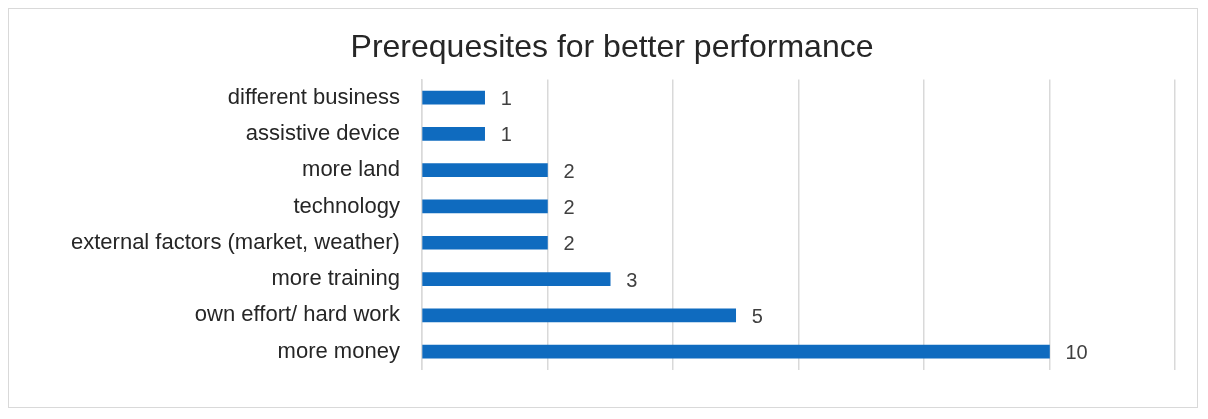 The width and height of the screenshot is (1208, 419). Describe the element at coordinates (346, 205) in the screenshot. I see `y-tick-label: technology` at that location.